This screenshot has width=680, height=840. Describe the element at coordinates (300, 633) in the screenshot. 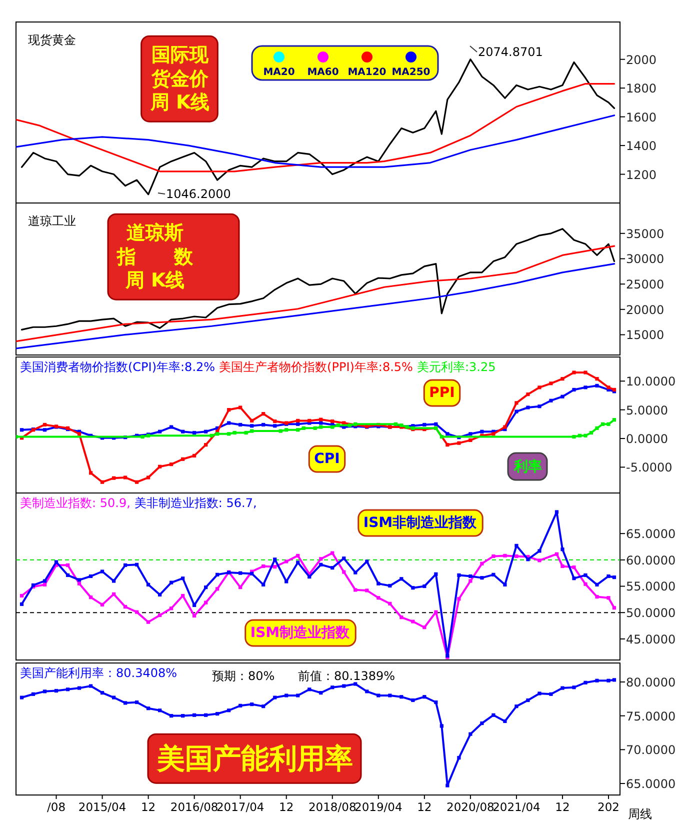

I see `annotation: ISM制造业指数` at that location.